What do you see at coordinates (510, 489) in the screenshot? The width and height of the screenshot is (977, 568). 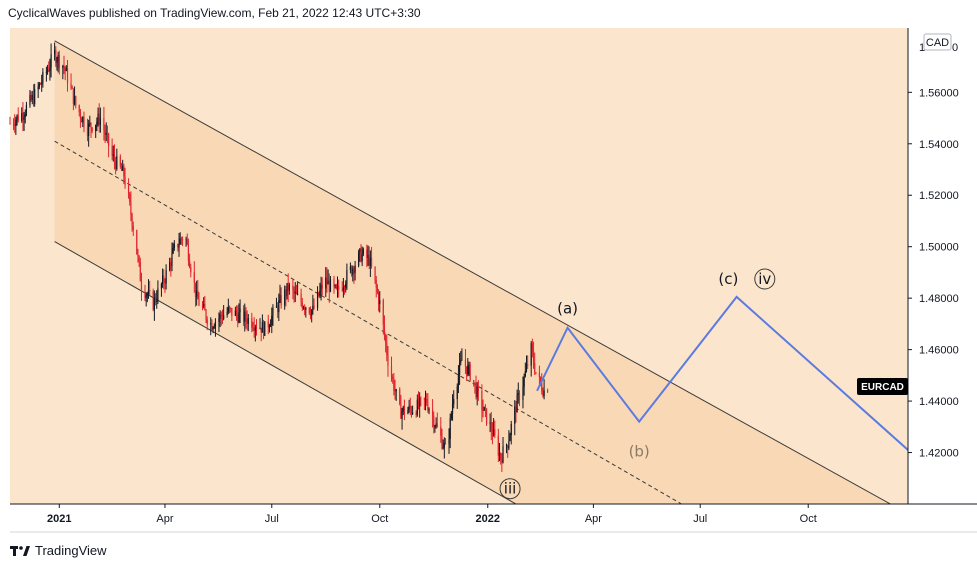 I see `wave-label-circle` at bounding box center [510, 489].